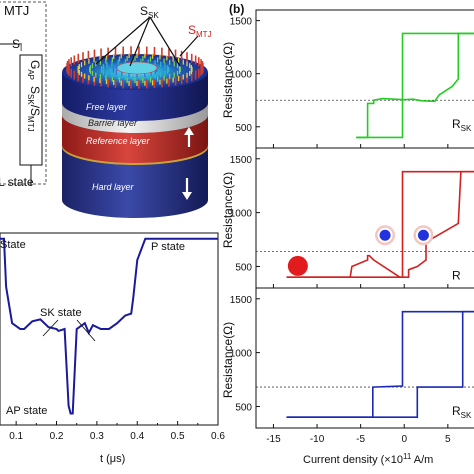 Image resolution: width=474 pixels, height=474 pixels. What do you see at coordinates (23, 95) in the screenshot?
I see `circuit-diagram: MTJ SI GAPSSK/SMTJ L state` at bounding box center [23, 95].